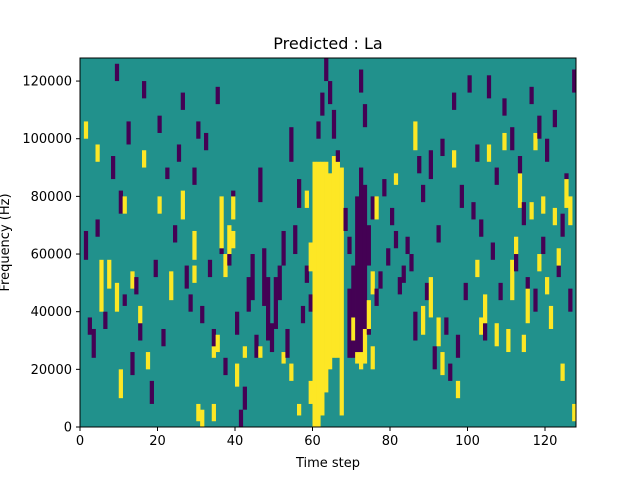 The height and width of the screenshot is (480, 640). I want to click on y-tick-label: 0, so click(68, 428).